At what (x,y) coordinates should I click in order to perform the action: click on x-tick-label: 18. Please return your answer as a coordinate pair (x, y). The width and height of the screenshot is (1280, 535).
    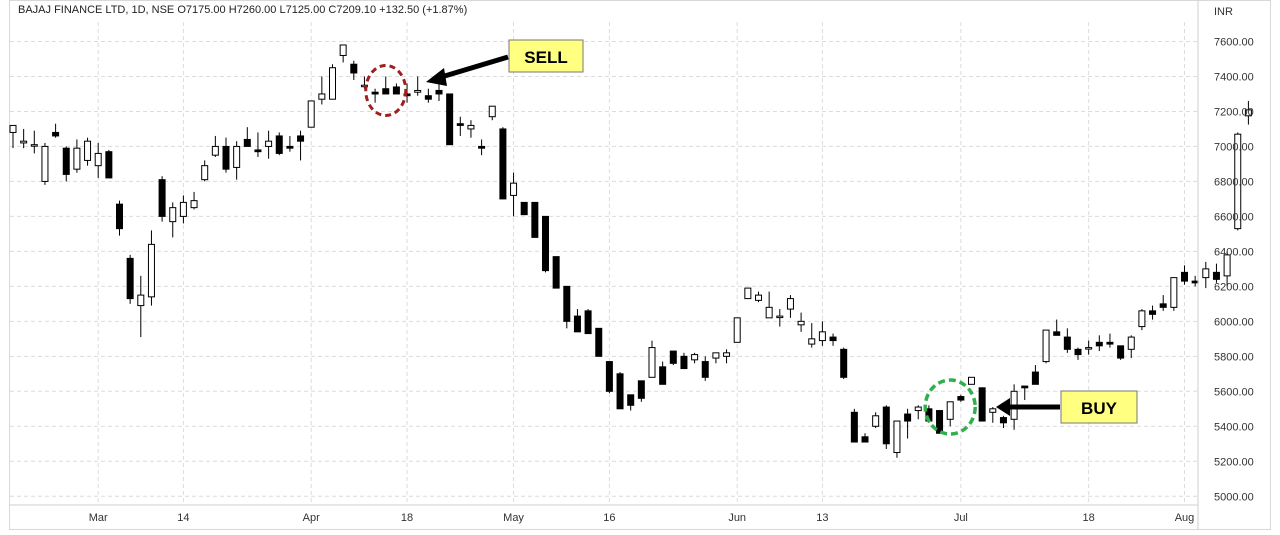
    Looking at the image, I should click on (1089, 518).